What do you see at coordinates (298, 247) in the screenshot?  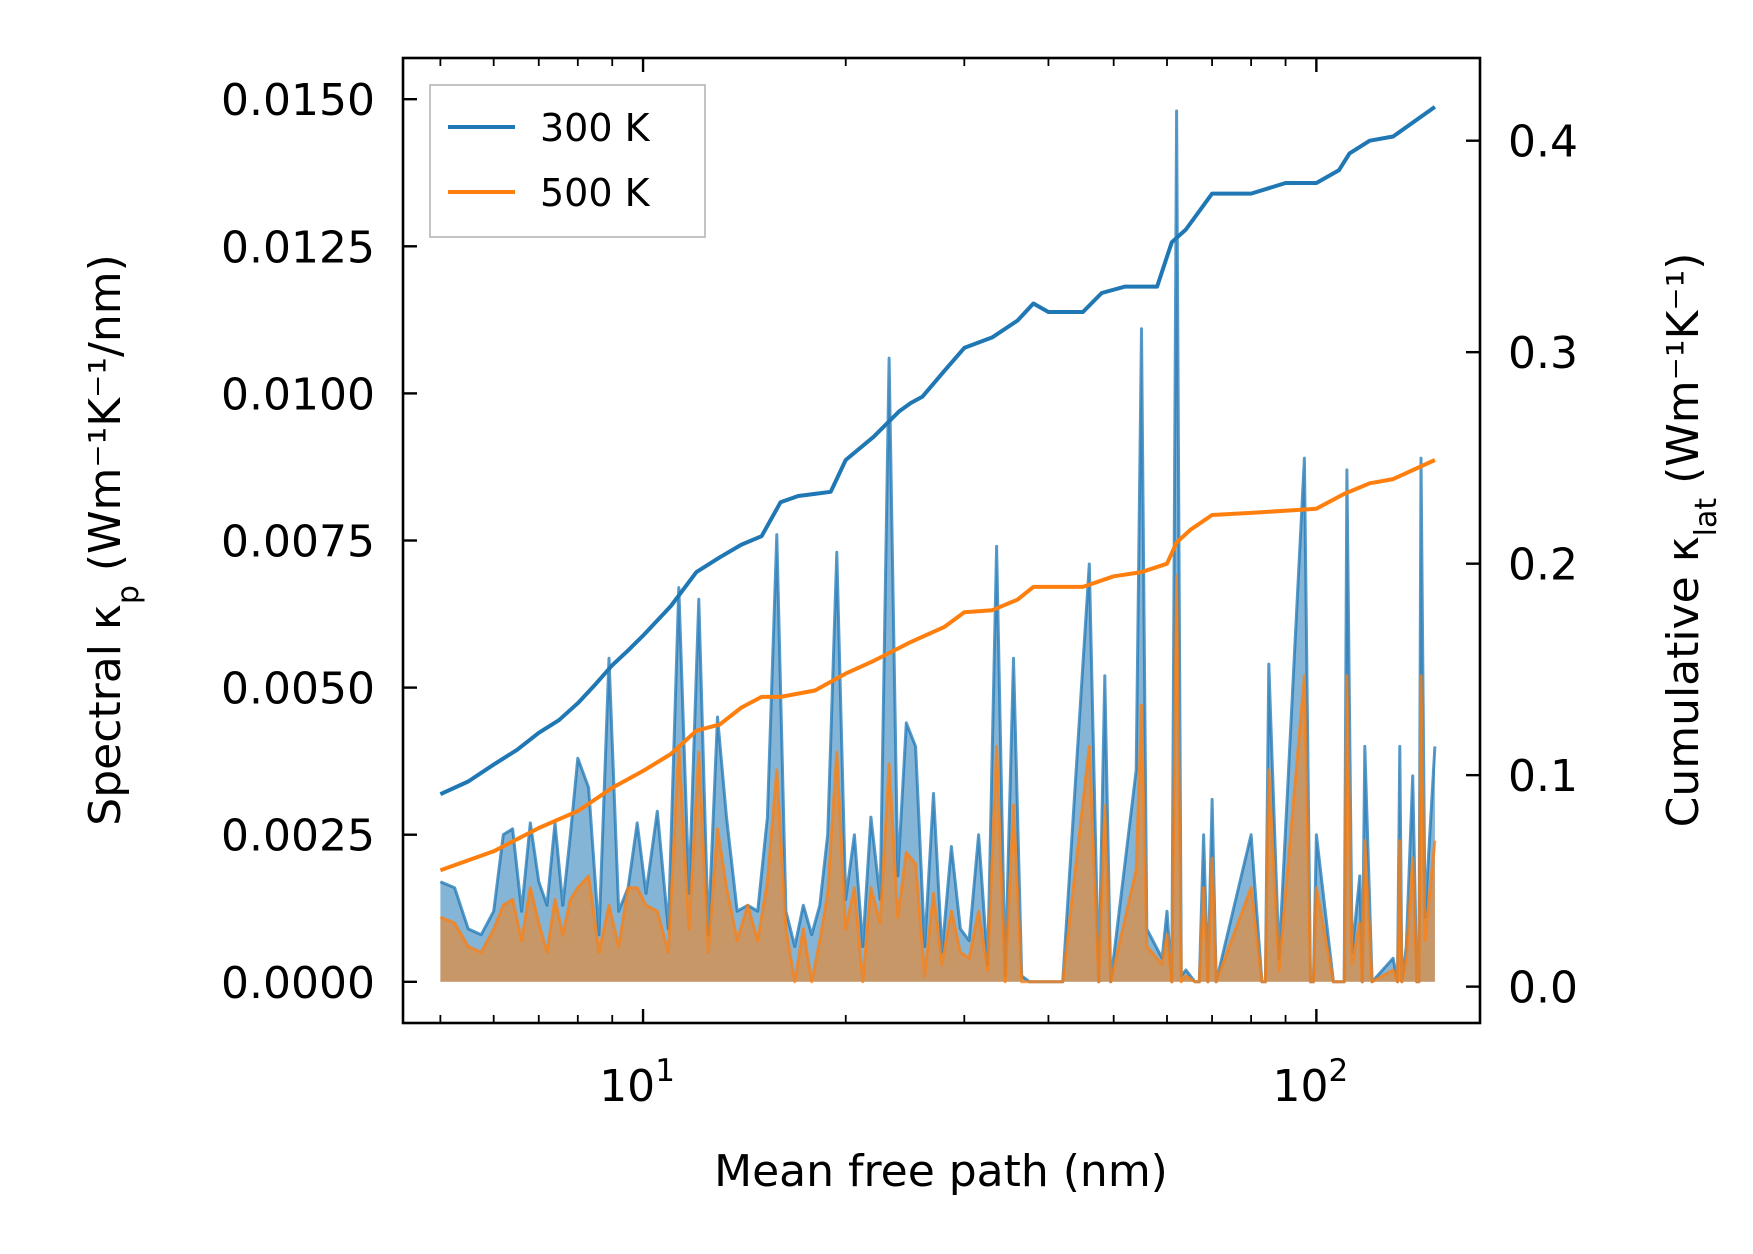 I see `y-left-tick-label: 0.0125` at bounding box center [298, 247].